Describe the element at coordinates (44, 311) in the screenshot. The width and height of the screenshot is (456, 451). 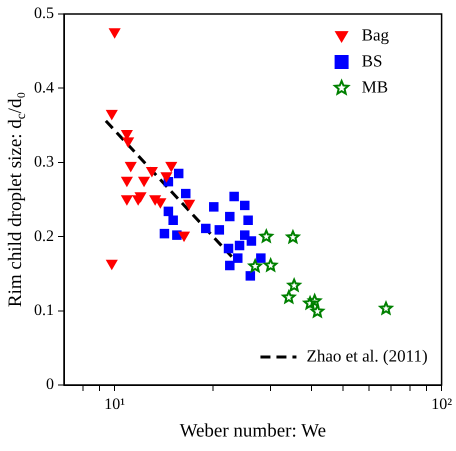
I see `y-tick-label: 0.1` at that location.